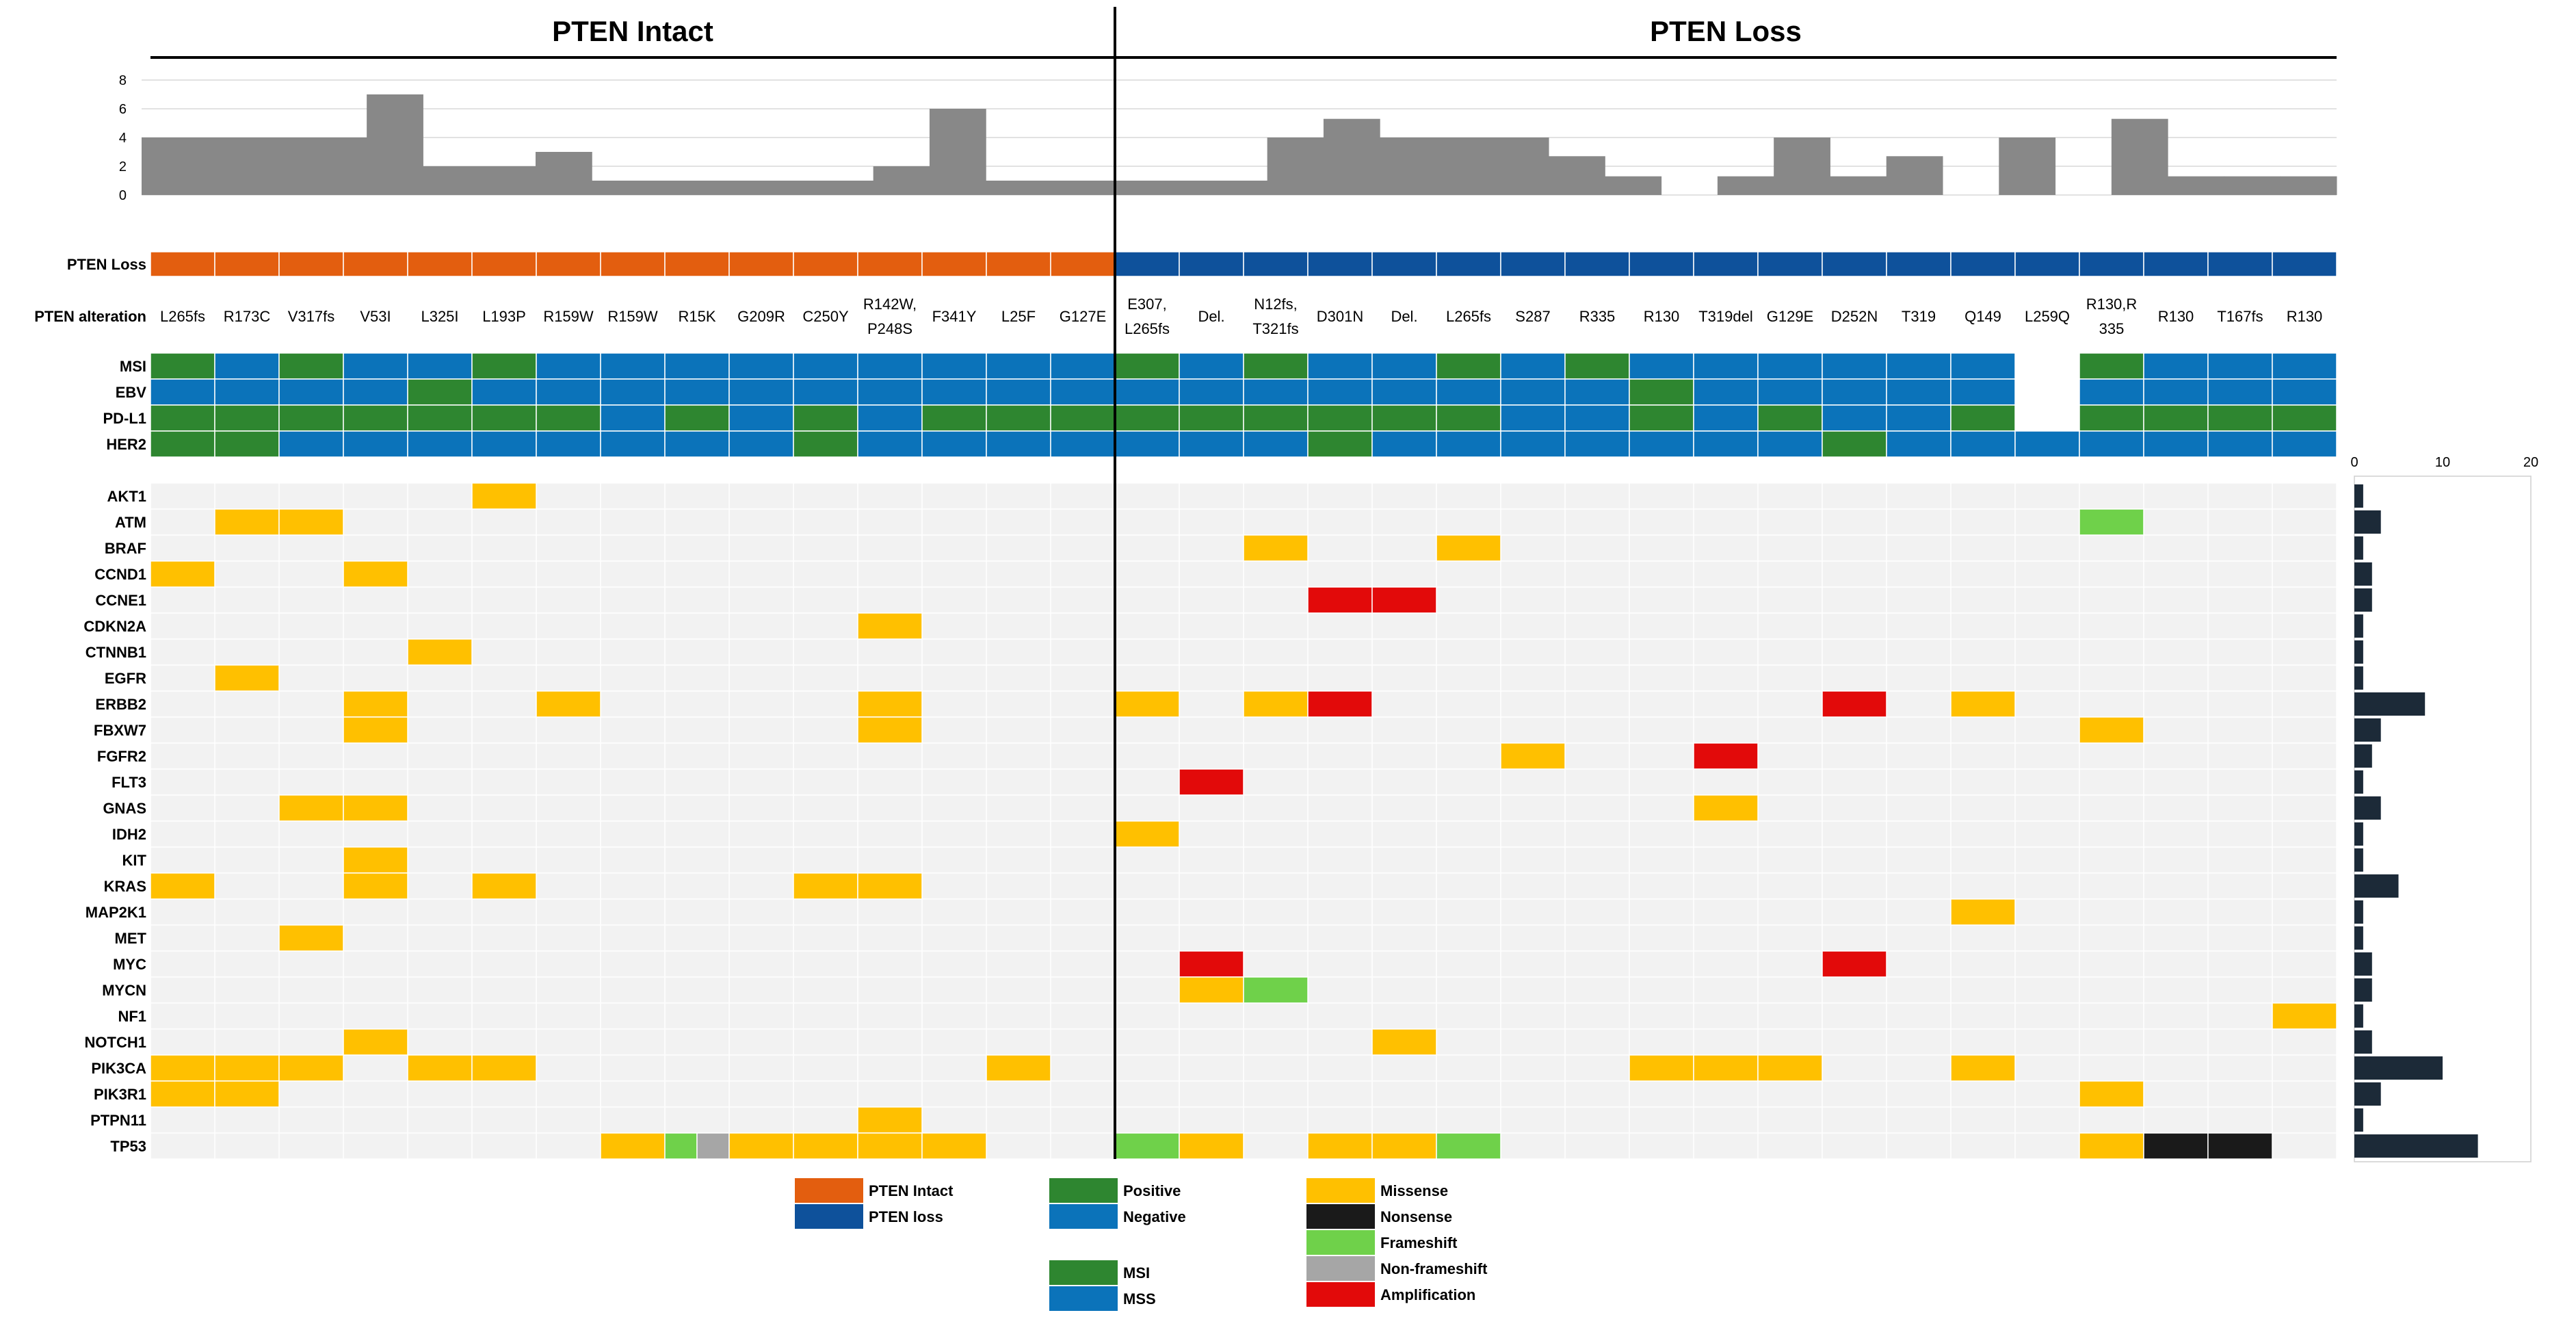  Describe the element at coordinates (1726, 31) in the screenshot. I see `group-title-loss: PTEN Loss` at that location.